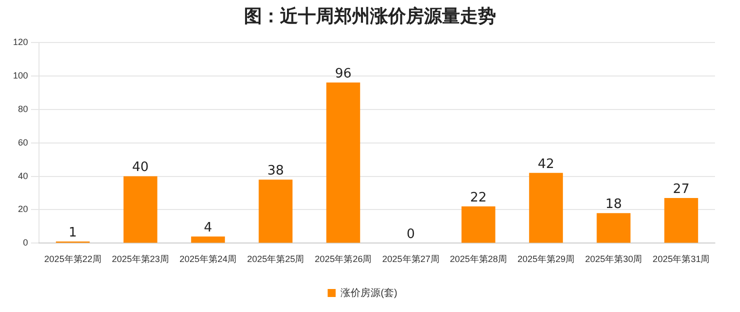  I want to click on x-tick-label: 2025年第26周, so click(343, 259).